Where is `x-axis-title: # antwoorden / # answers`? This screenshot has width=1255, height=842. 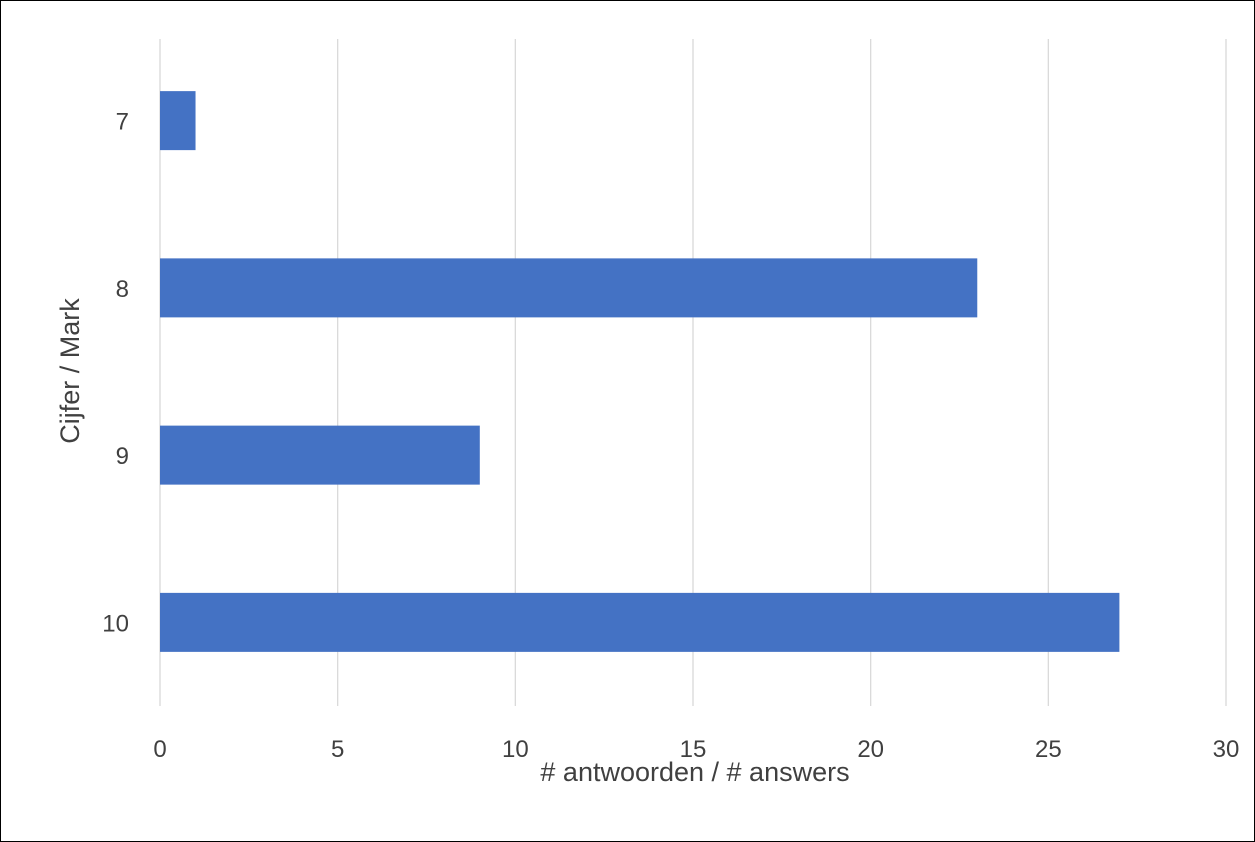
x-axis-title: # antwoorden / # answers is located at coordinates (694, 772).